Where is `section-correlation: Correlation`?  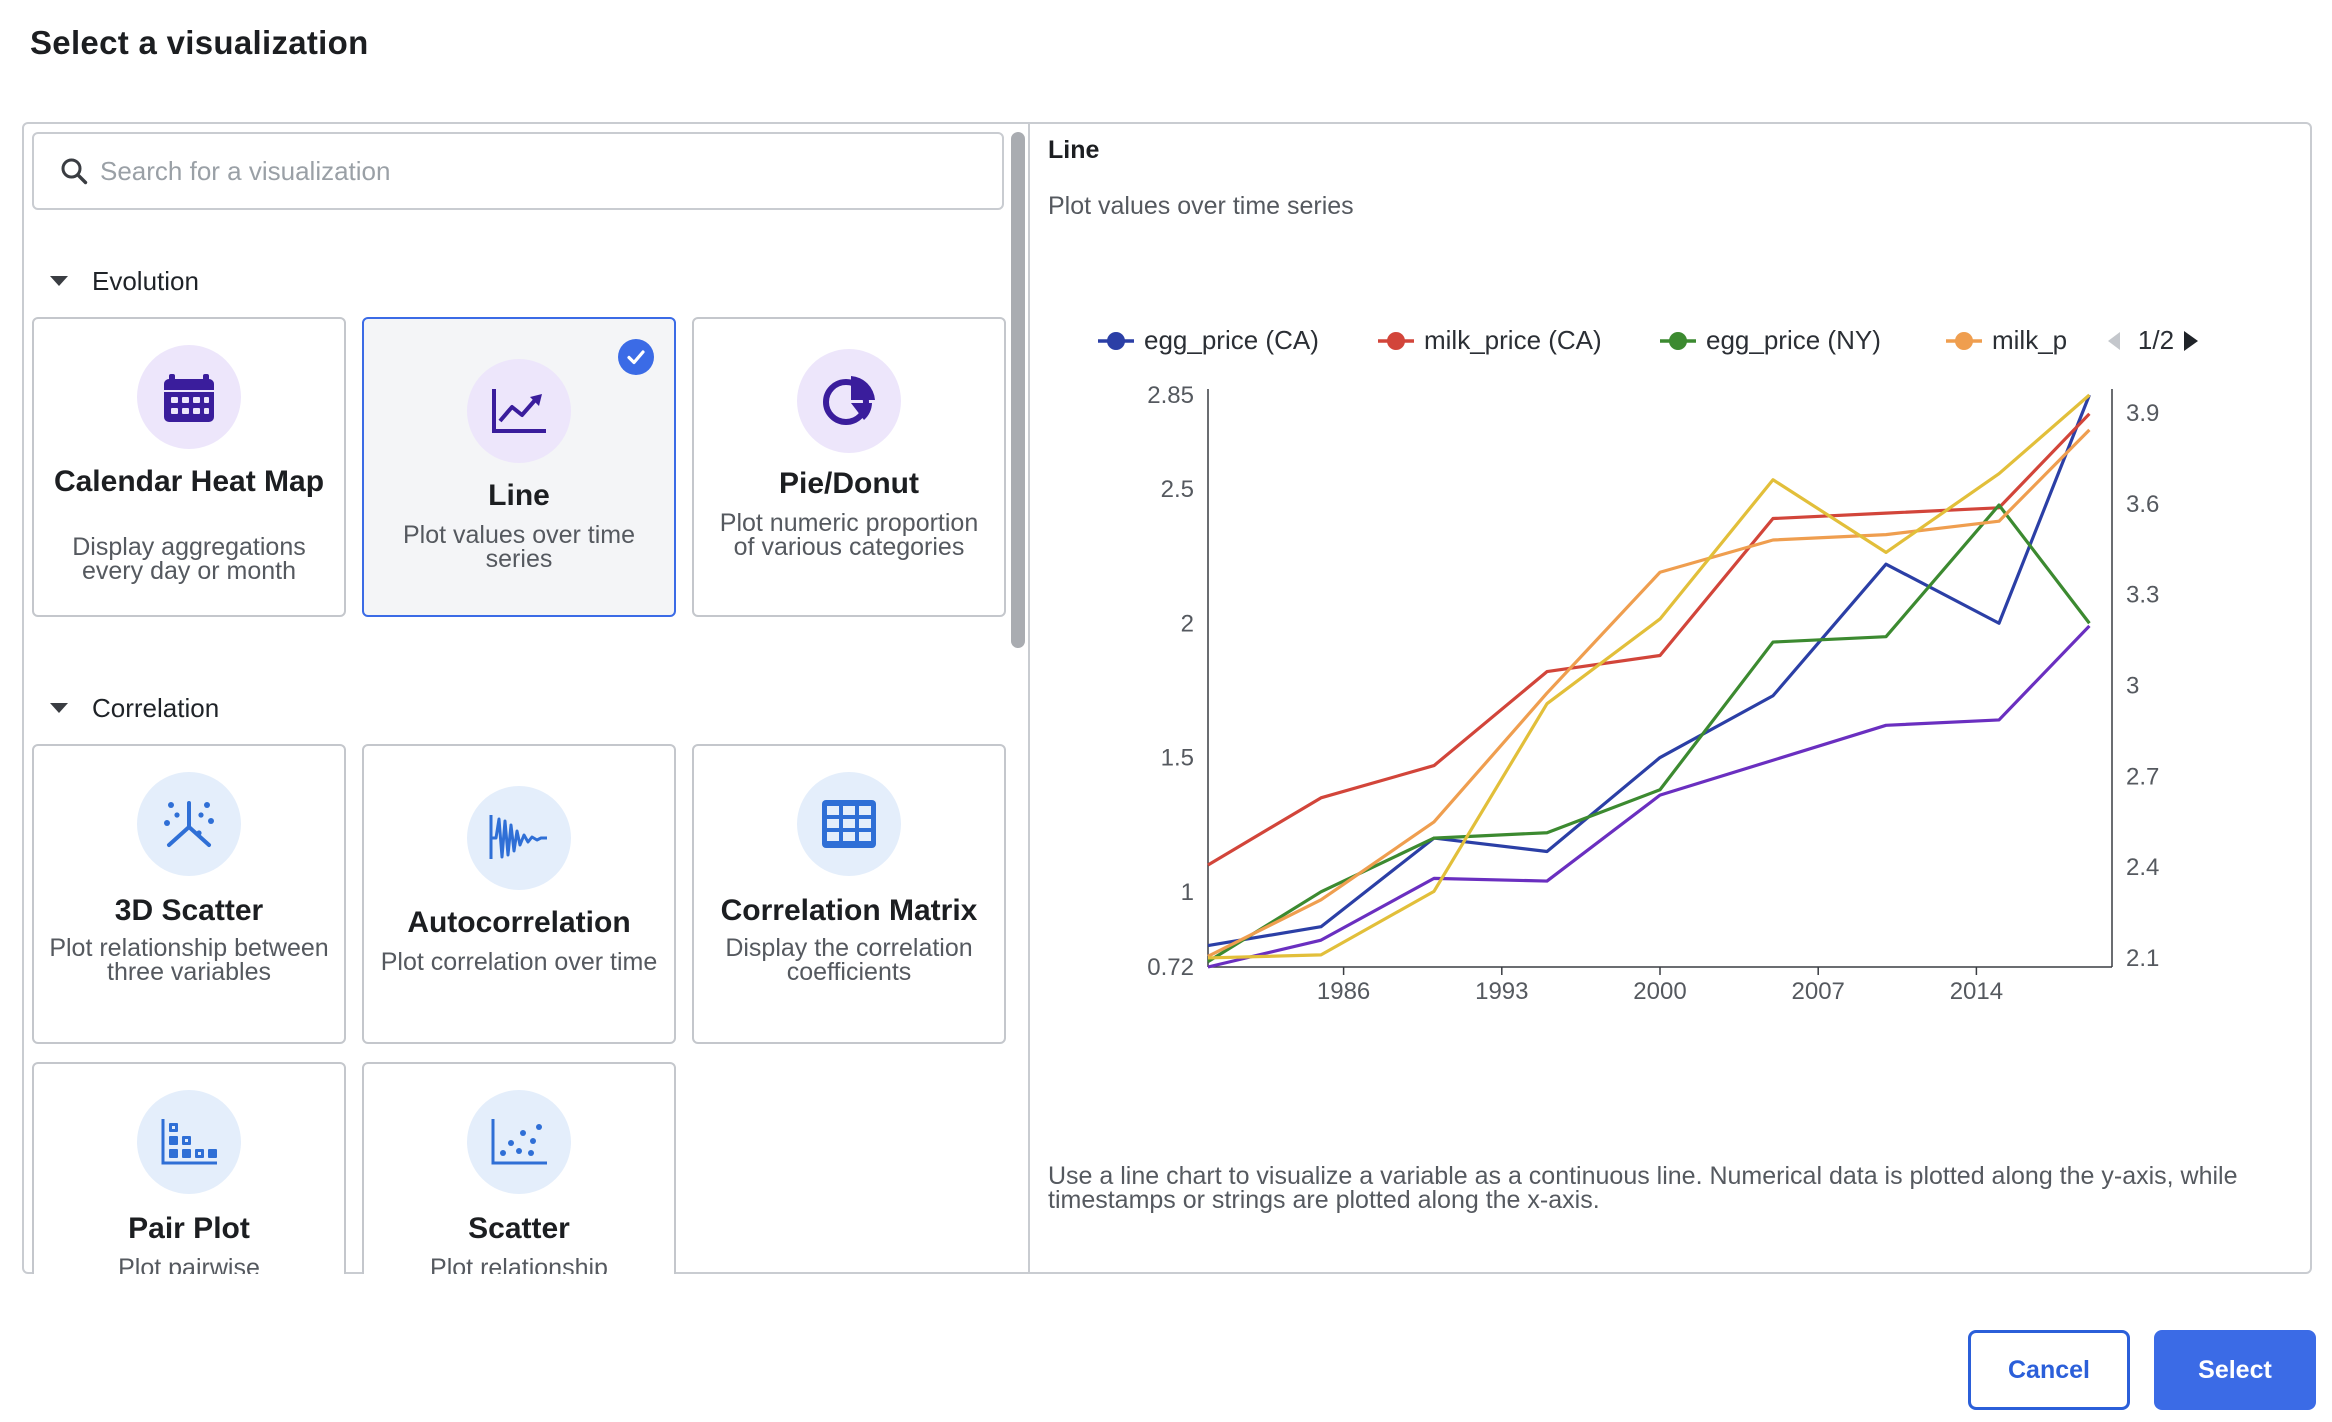
section-correlation: Correlation is located at coordinates (120, 708).